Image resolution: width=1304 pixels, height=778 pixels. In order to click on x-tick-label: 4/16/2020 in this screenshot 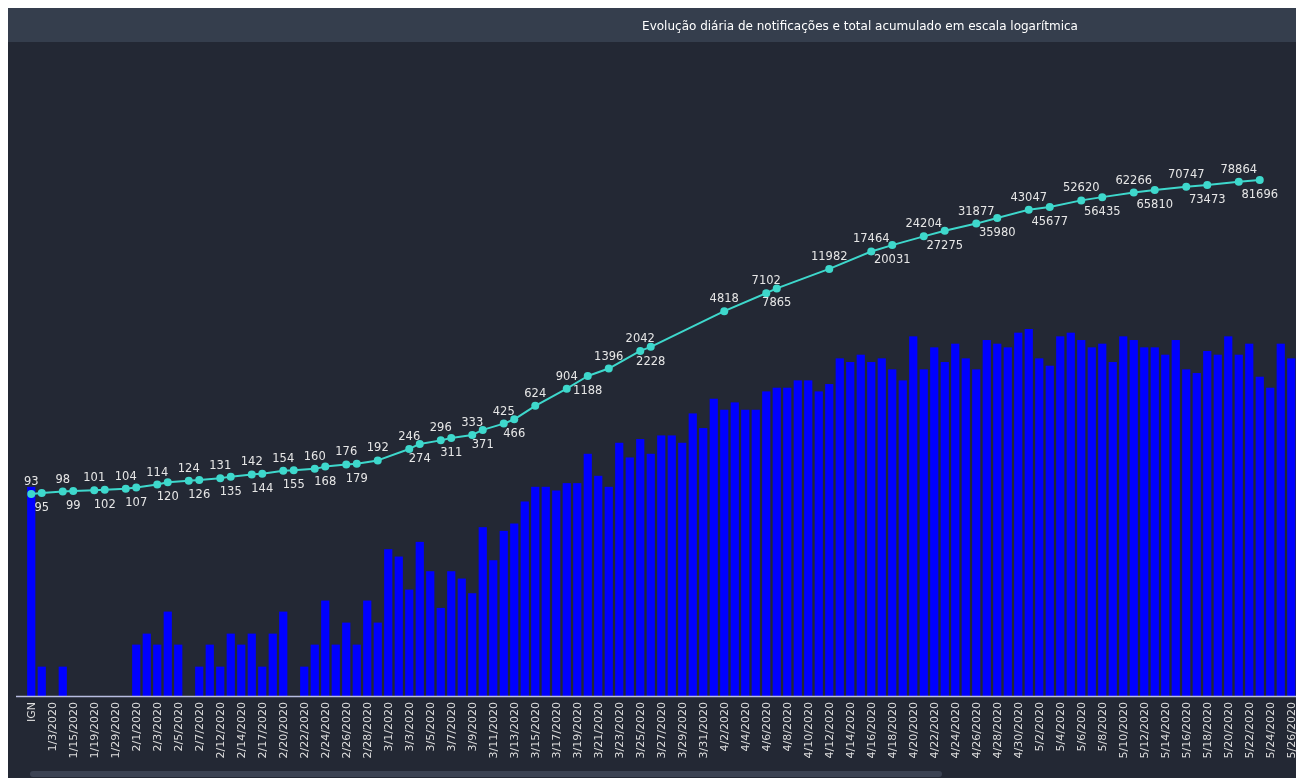, I will do `click(872, 730)`.